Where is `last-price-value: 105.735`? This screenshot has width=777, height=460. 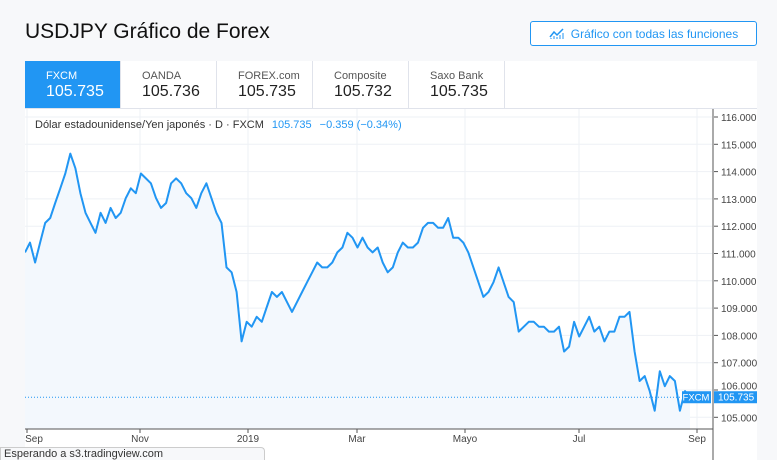 last-price-value: 105.735 is located at coordinates (736, 398).